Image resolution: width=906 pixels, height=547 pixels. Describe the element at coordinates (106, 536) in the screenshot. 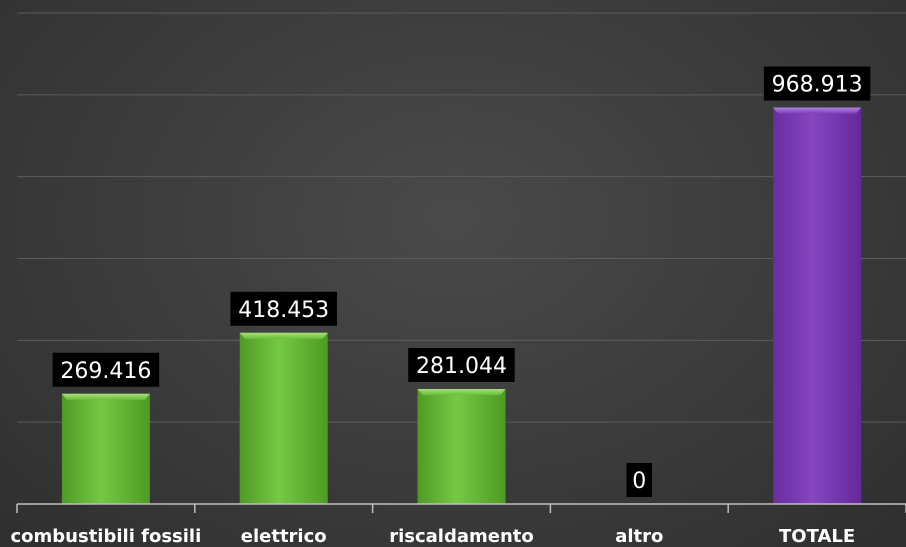

I see `category-label: combustibili fossili` at that location.